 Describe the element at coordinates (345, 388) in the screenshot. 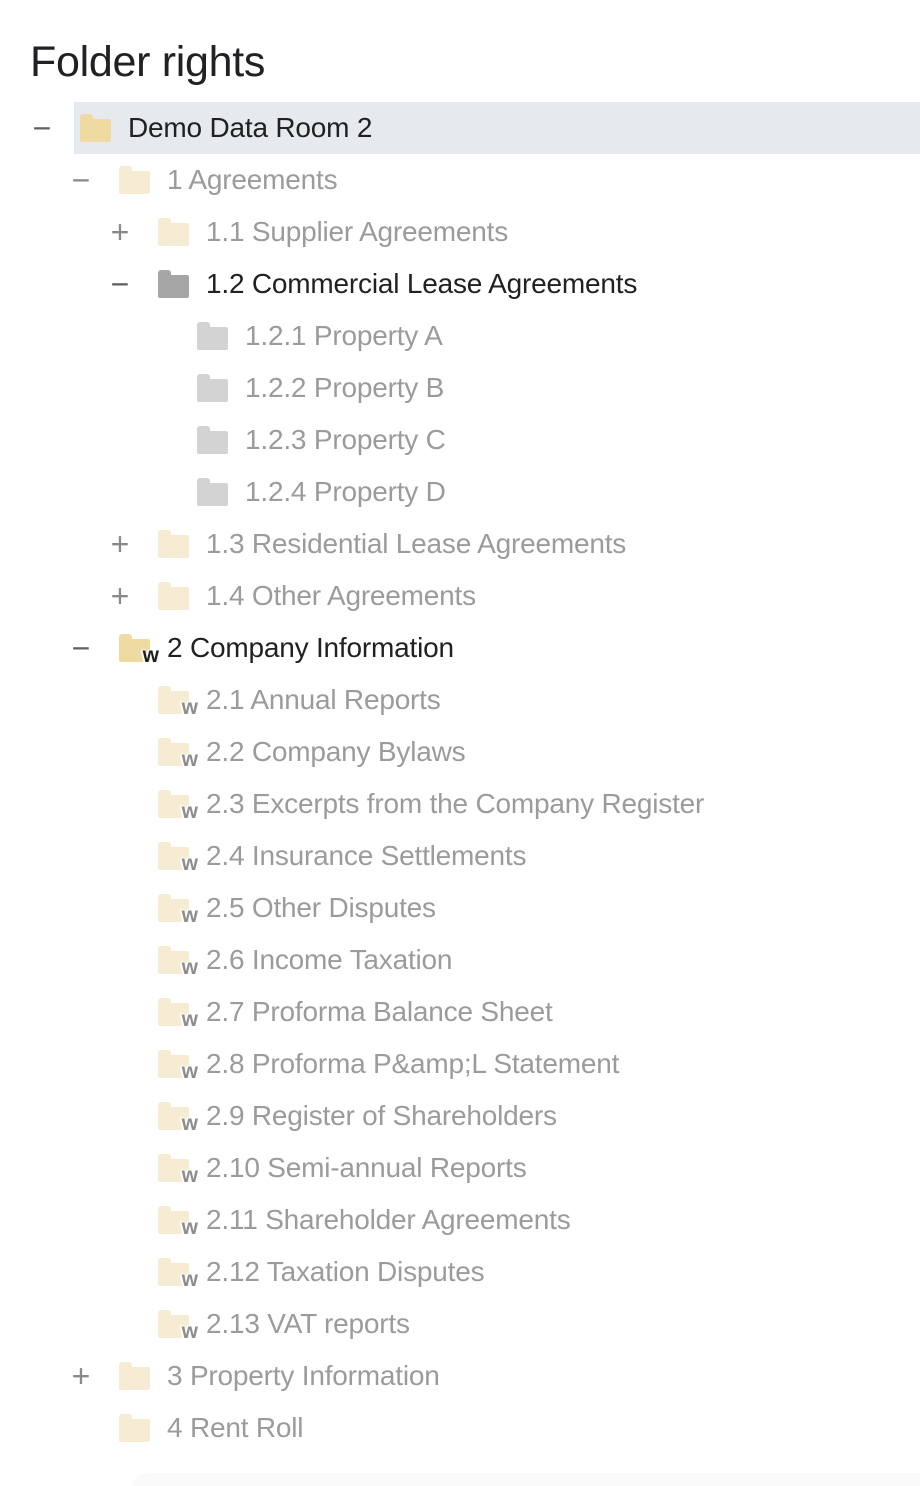

I see `folder-label: 1.2.2 Property B` at that location.